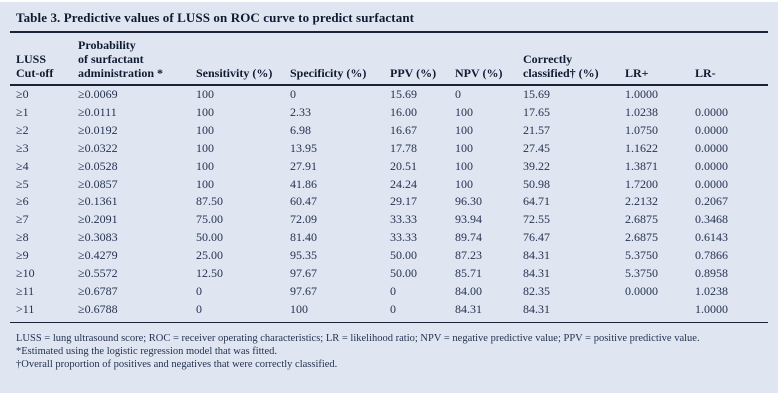 The height and width of the screenshot is (400, 778). Describe the element at coordinates (98, 237) in the screenshot. I see `cell-probability: ≥0.3083` at that location.